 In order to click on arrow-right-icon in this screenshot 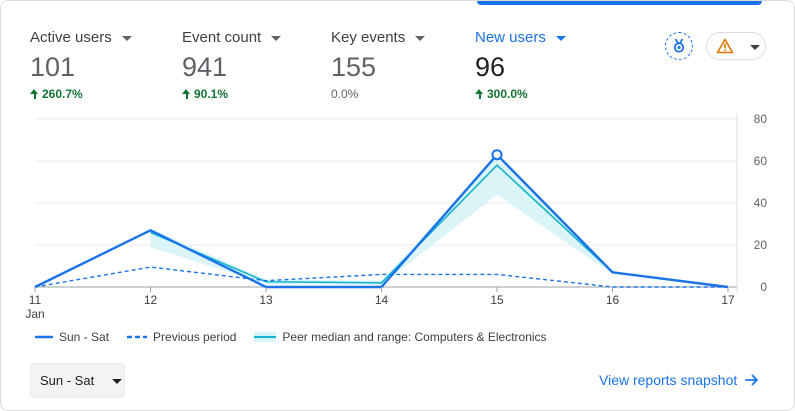, I will do `click(752, 380)`.